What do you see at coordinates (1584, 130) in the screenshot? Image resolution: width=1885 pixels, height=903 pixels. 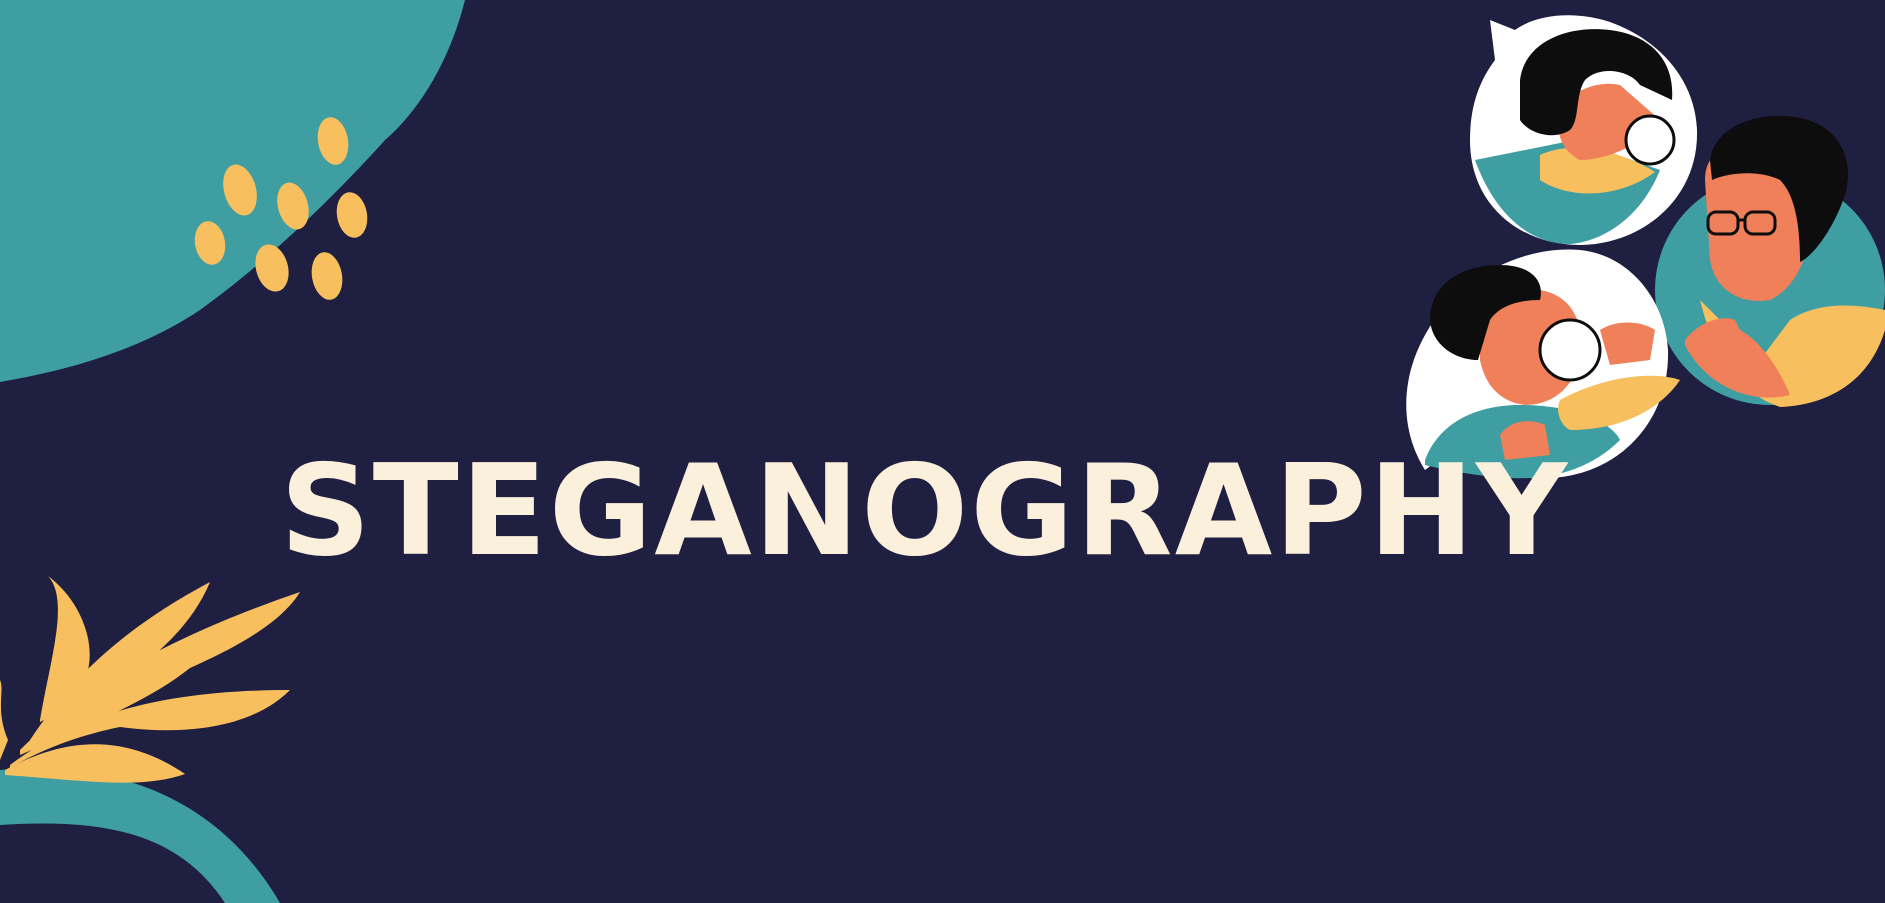 I see `investigator-woman-icon` at bounding box center [1584, 130].